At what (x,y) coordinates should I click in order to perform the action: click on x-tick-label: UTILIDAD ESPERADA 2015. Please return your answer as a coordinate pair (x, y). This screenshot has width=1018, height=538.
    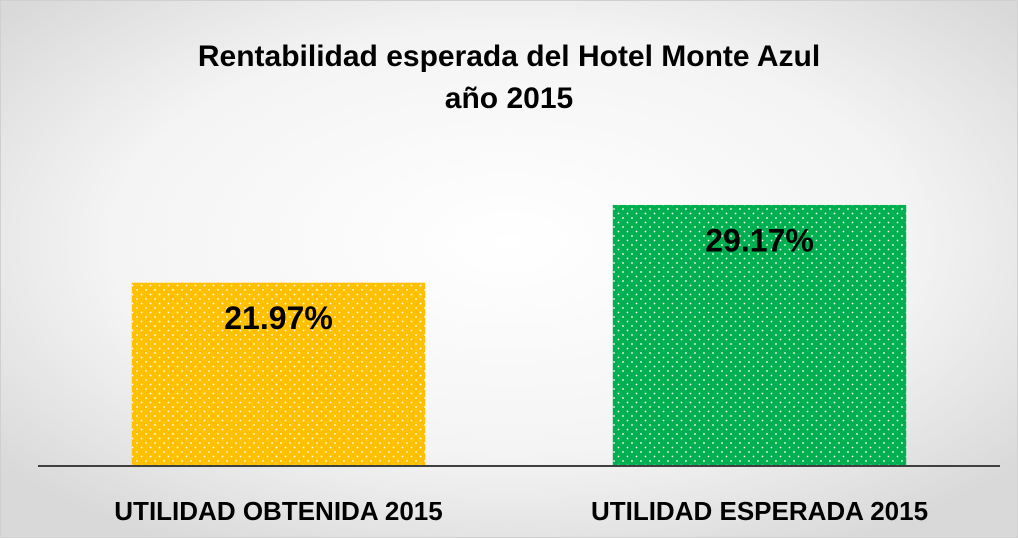
    Looking at the image, I should click on (759, 511).